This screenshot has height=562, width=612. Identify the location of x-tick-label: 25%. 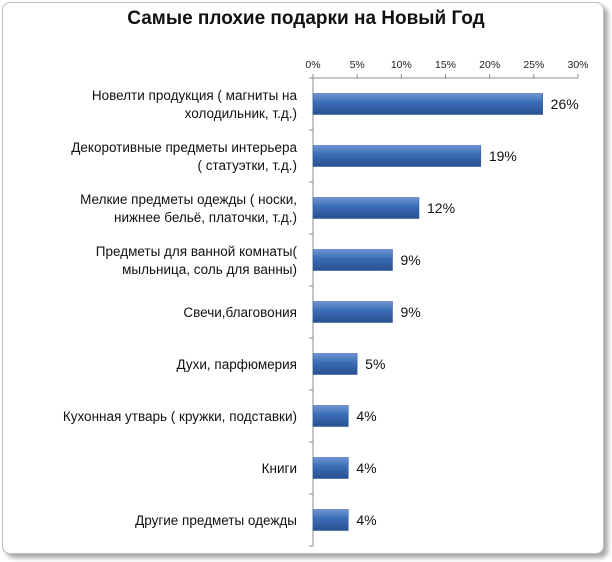
(533, 65).